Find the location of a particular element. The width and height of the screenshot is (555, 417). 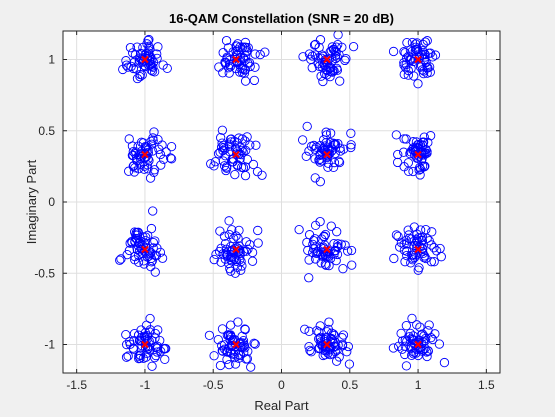

y-tick-label: -1 is located at coordinates (49, 345).